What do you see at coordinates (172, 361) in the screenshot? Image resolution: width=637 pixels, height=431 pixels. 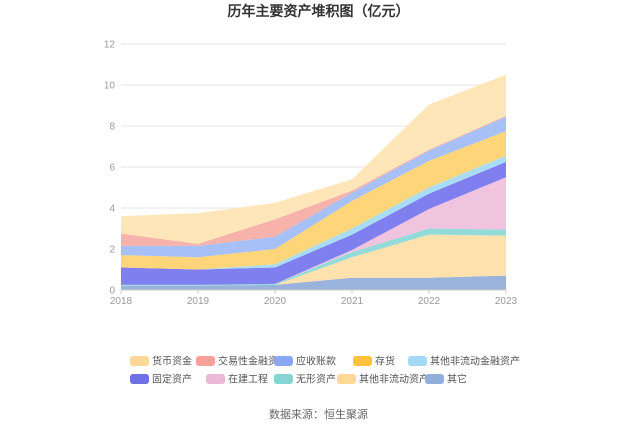 I see `legend-label: 货币资金` at bounding box center [172, 361].